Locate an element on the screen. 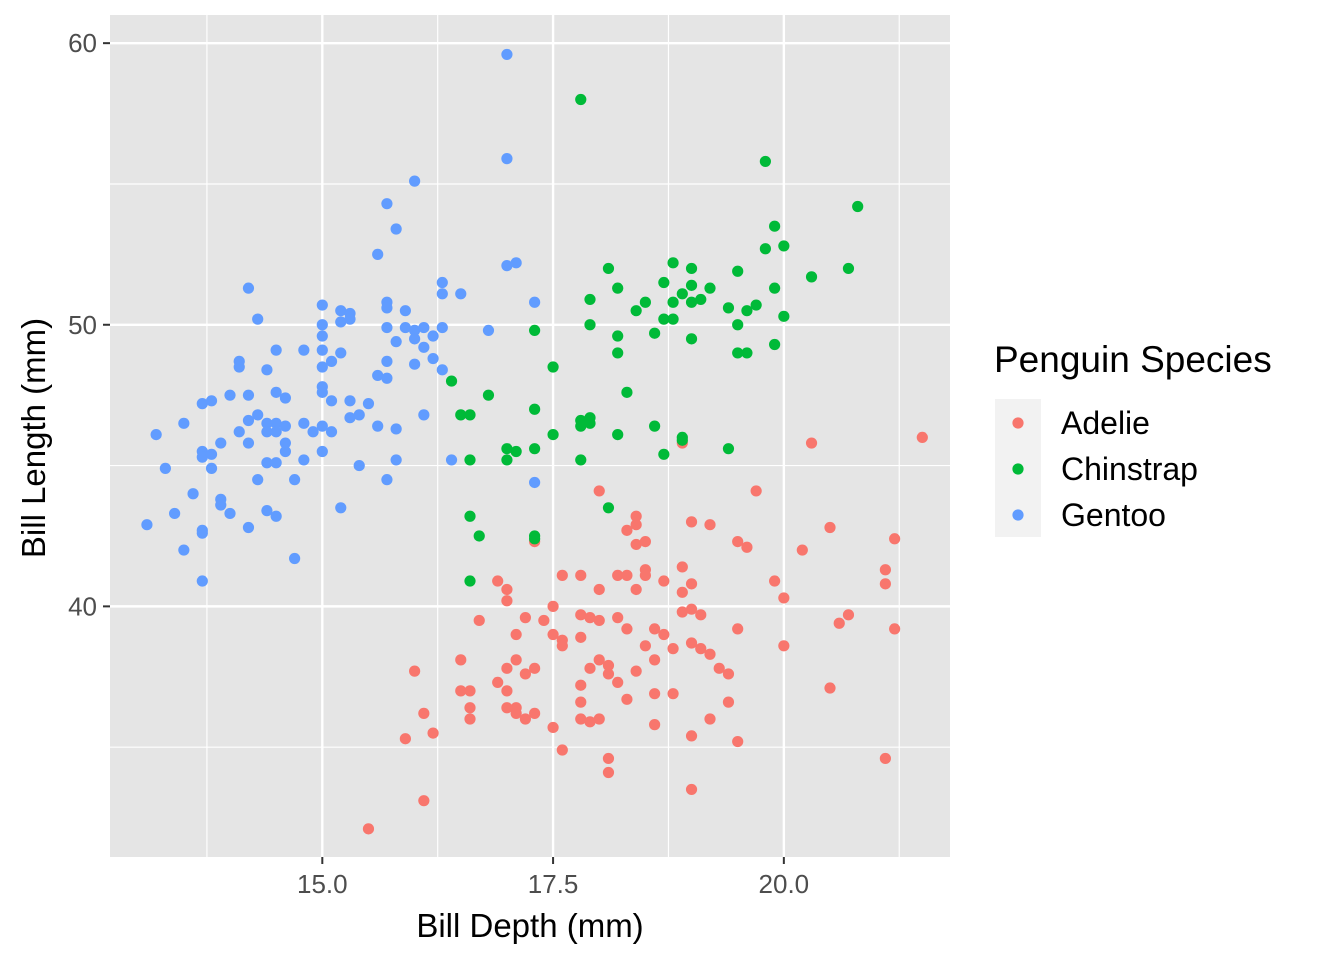  legend-title: Penguin Species is located at coordinates (1133, 359).